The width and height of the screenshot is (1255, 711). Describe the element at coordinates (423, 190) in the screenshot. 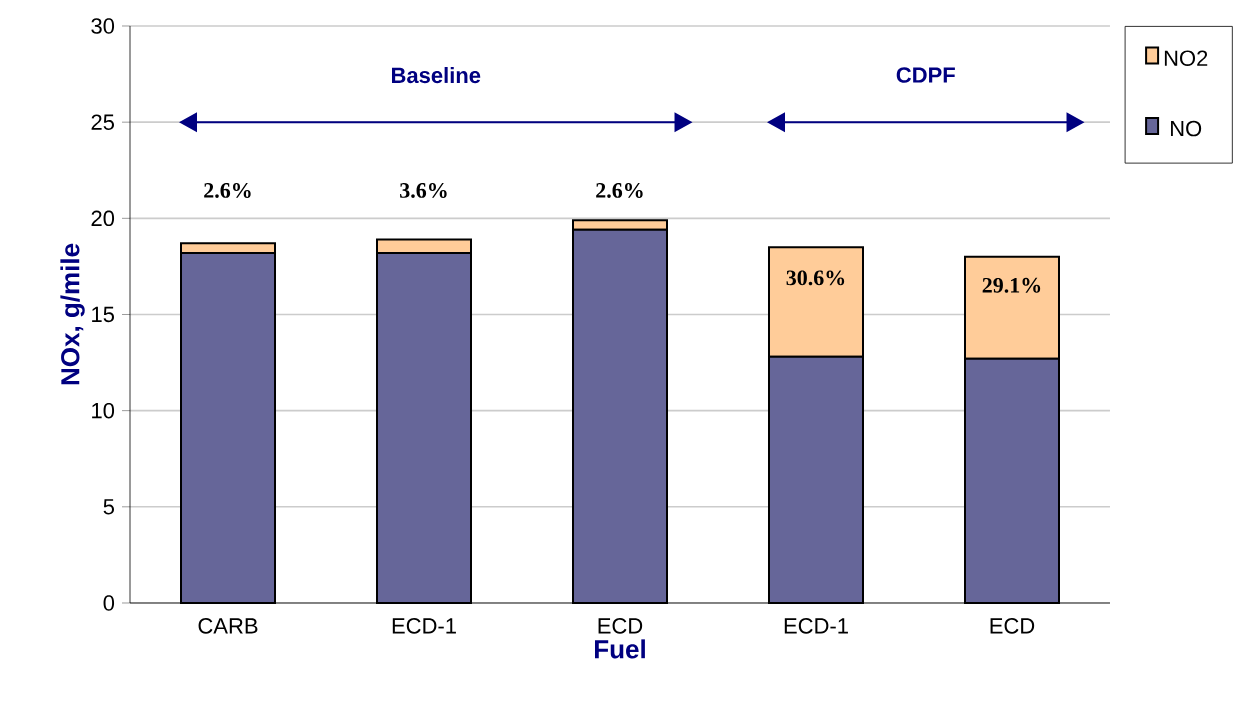

I see `annotation: 3.6%` at that location.